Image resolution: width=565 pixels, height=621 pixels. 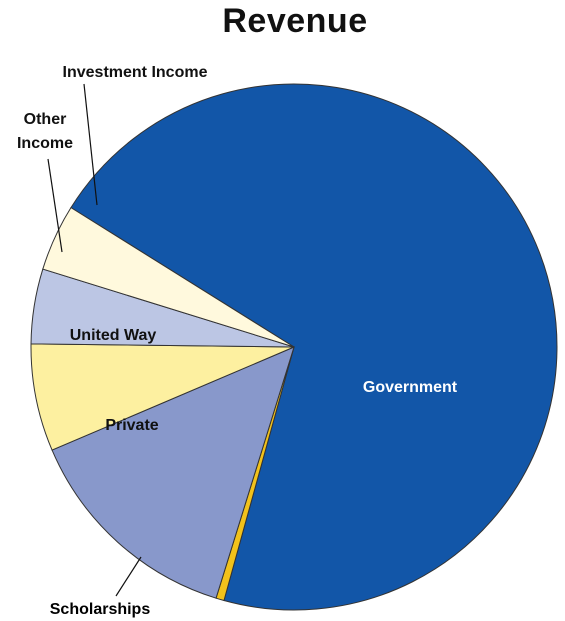 What do you see at coordinates (295, 21) in the screenshot?
I see `chart-title: Revenue` at bounding box center [295, 21].